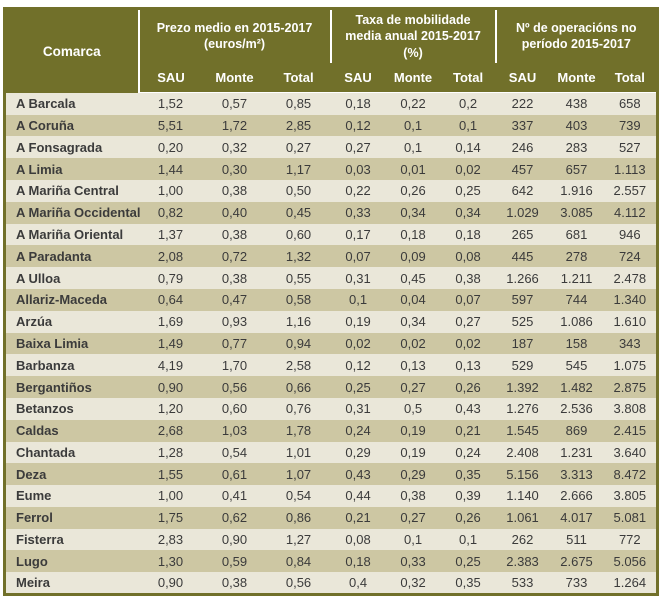 This screenshot has height=604, width=660. Describe the element at coordinates (629, 540) in the screenshot. I see `ops-total-cell: 772` at that location.